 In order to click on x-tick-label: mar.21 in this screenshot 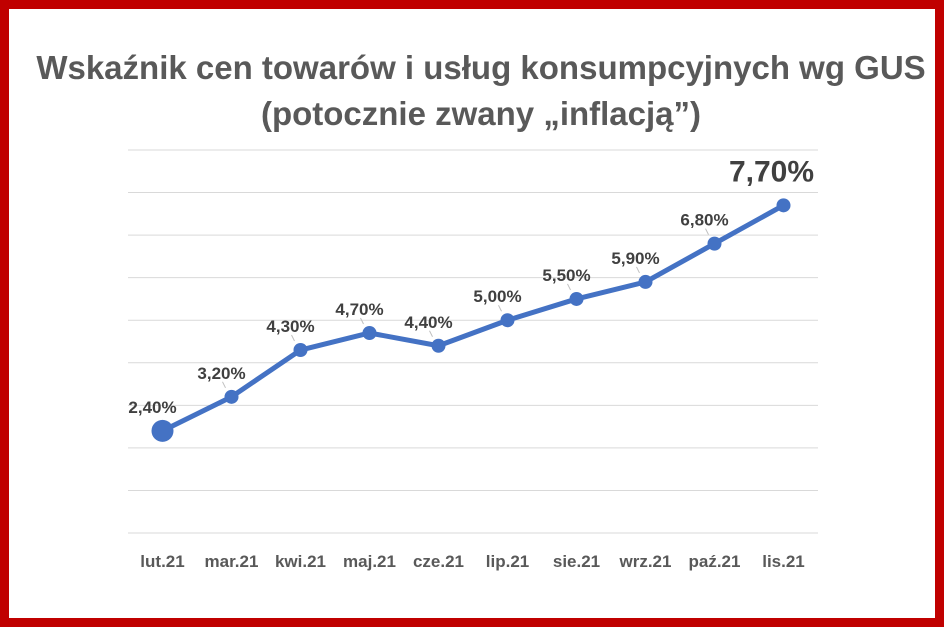, I will do `click(232, 561)`.